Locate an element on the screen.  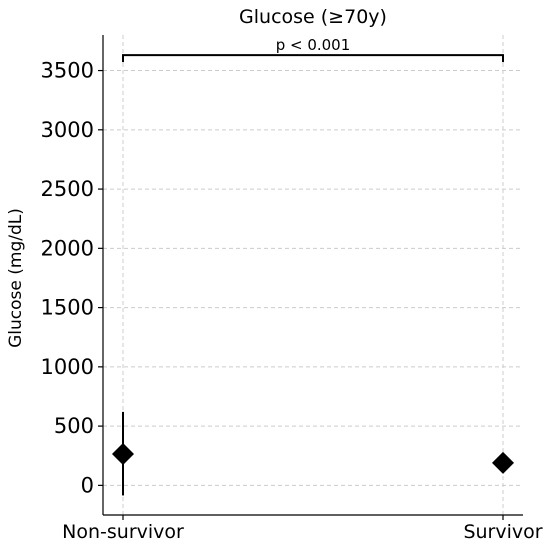
x-tick-label: Survivor is located at coordinates (502, 532).